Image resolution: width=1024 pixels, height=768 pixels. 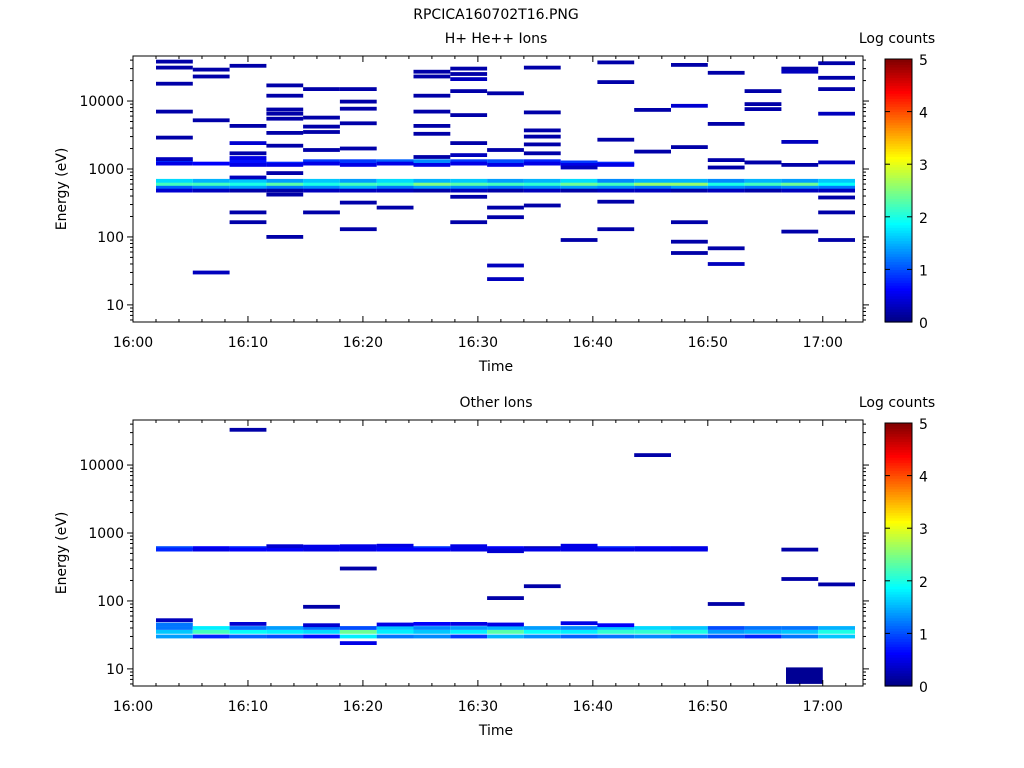 What do you see at coordinates (923, 530) in the screenshot?
I see `colorbar-tick-label: 3` at bounding box center [923, 530].